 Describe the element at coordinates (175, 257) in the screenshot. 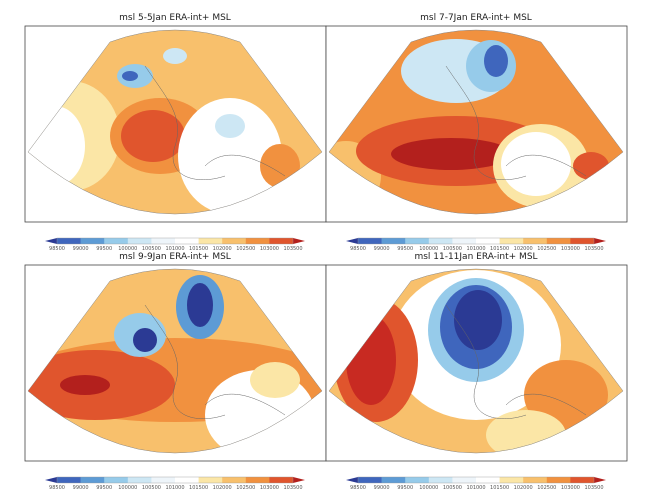

I see `panel-title: msl 9-9Jan ERA-int+ MSL` at that location.